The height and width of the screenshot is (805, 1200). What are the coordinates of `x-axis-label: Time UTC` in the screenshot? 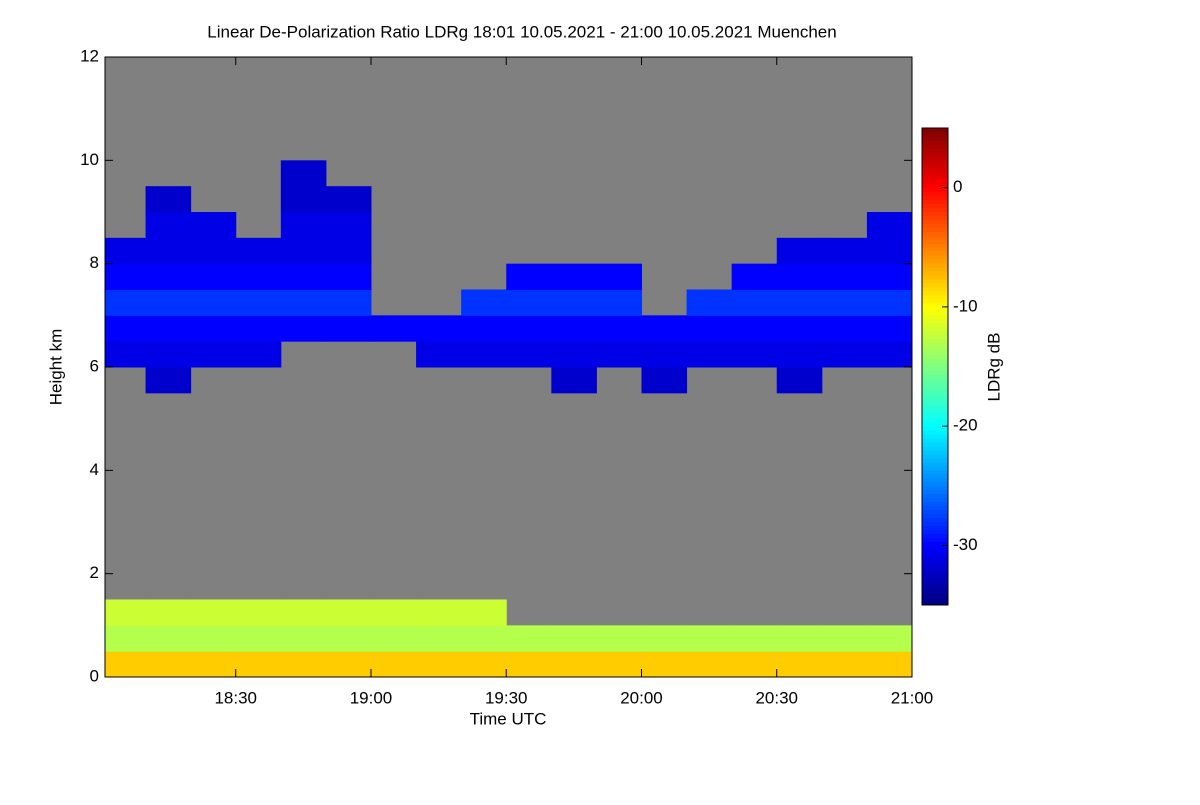 It's located at (508, 718).